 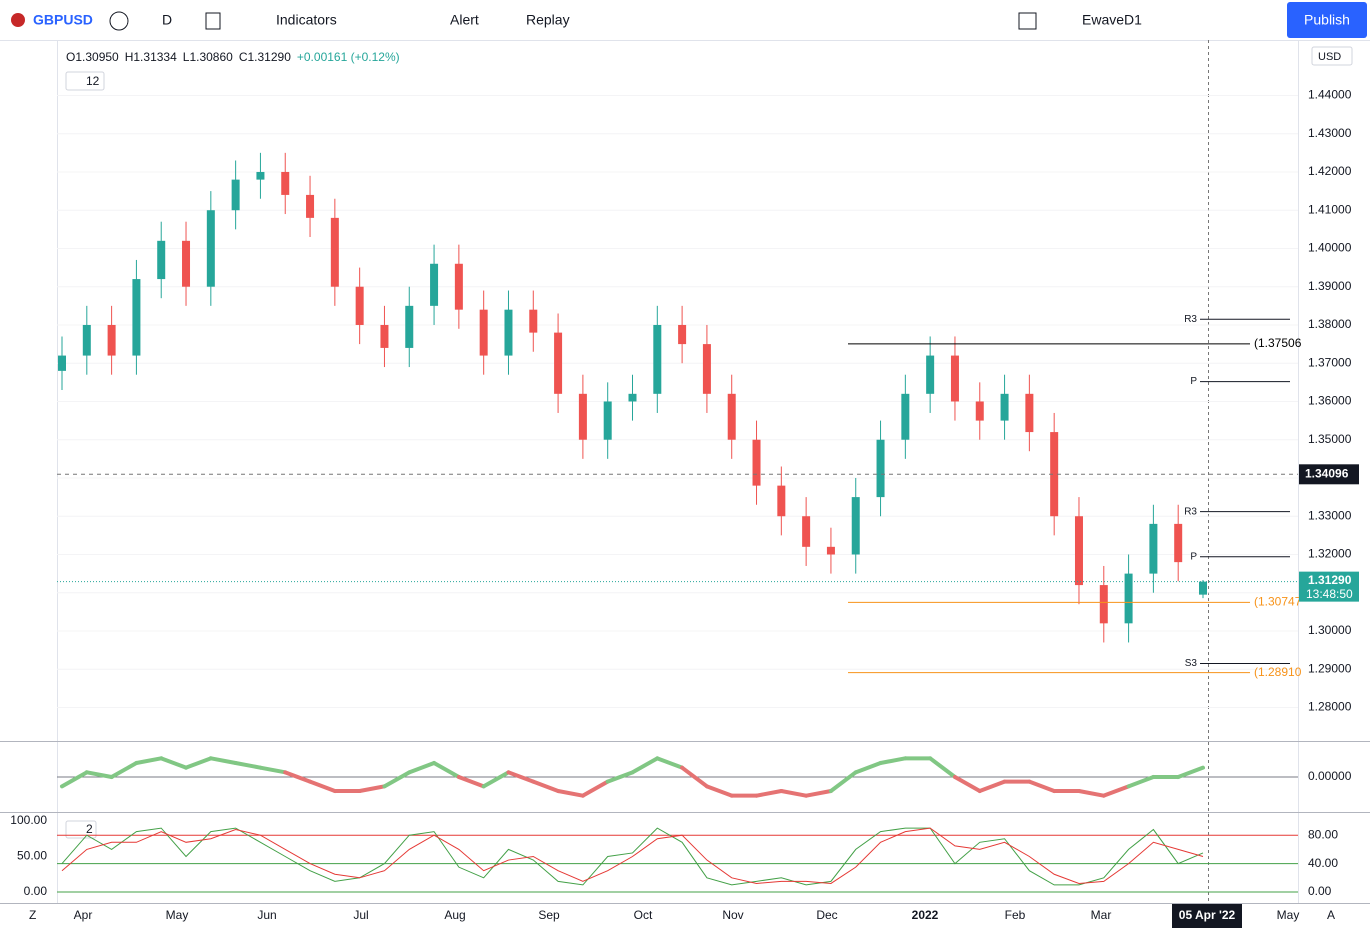 What do you see at coordinates (548, 20) in the screenshot?
I see `replay: Replay` at bounding box center [548, 20].